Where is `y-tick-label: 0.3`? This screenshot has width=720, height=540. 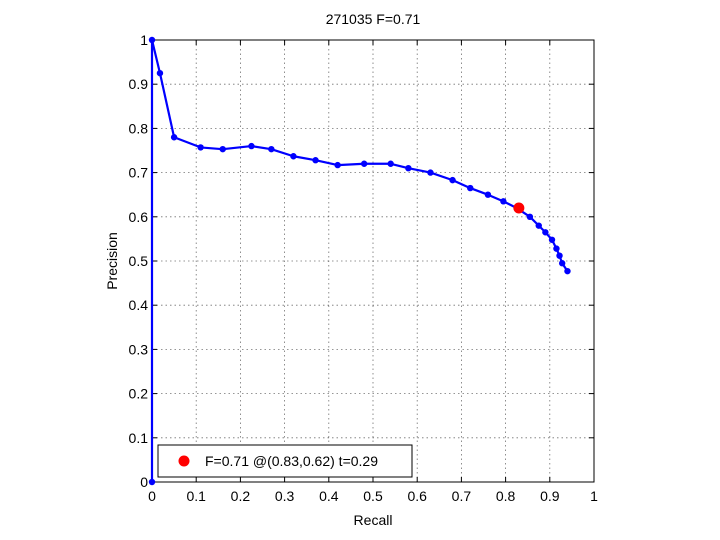
y-tick-label: 0.3 is located at coordinates (139, 349).